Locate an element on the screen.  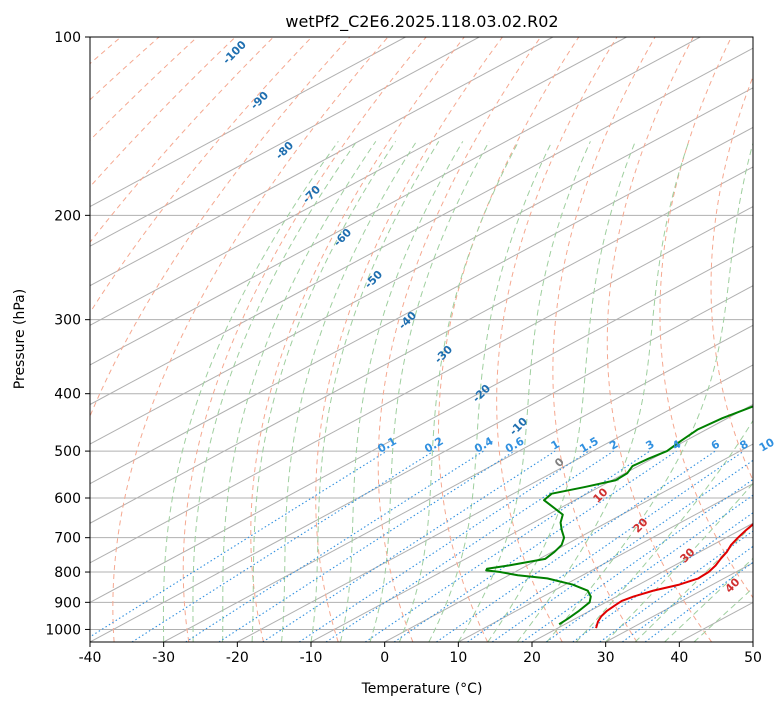
y-axis-label: Pressure (hPa) is located at coordinates (20, 339).